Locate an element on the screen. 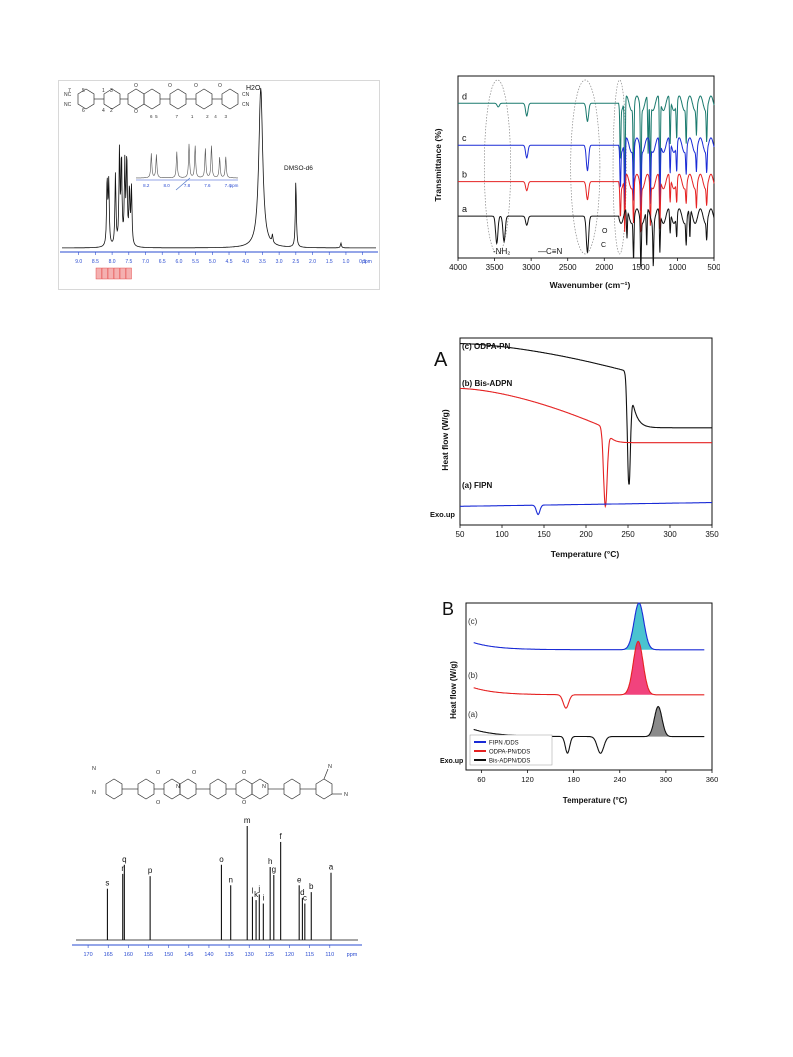 The image size is (793, 1057). cnmr-xtick-label: 120 is located at coordinates (289, 955).